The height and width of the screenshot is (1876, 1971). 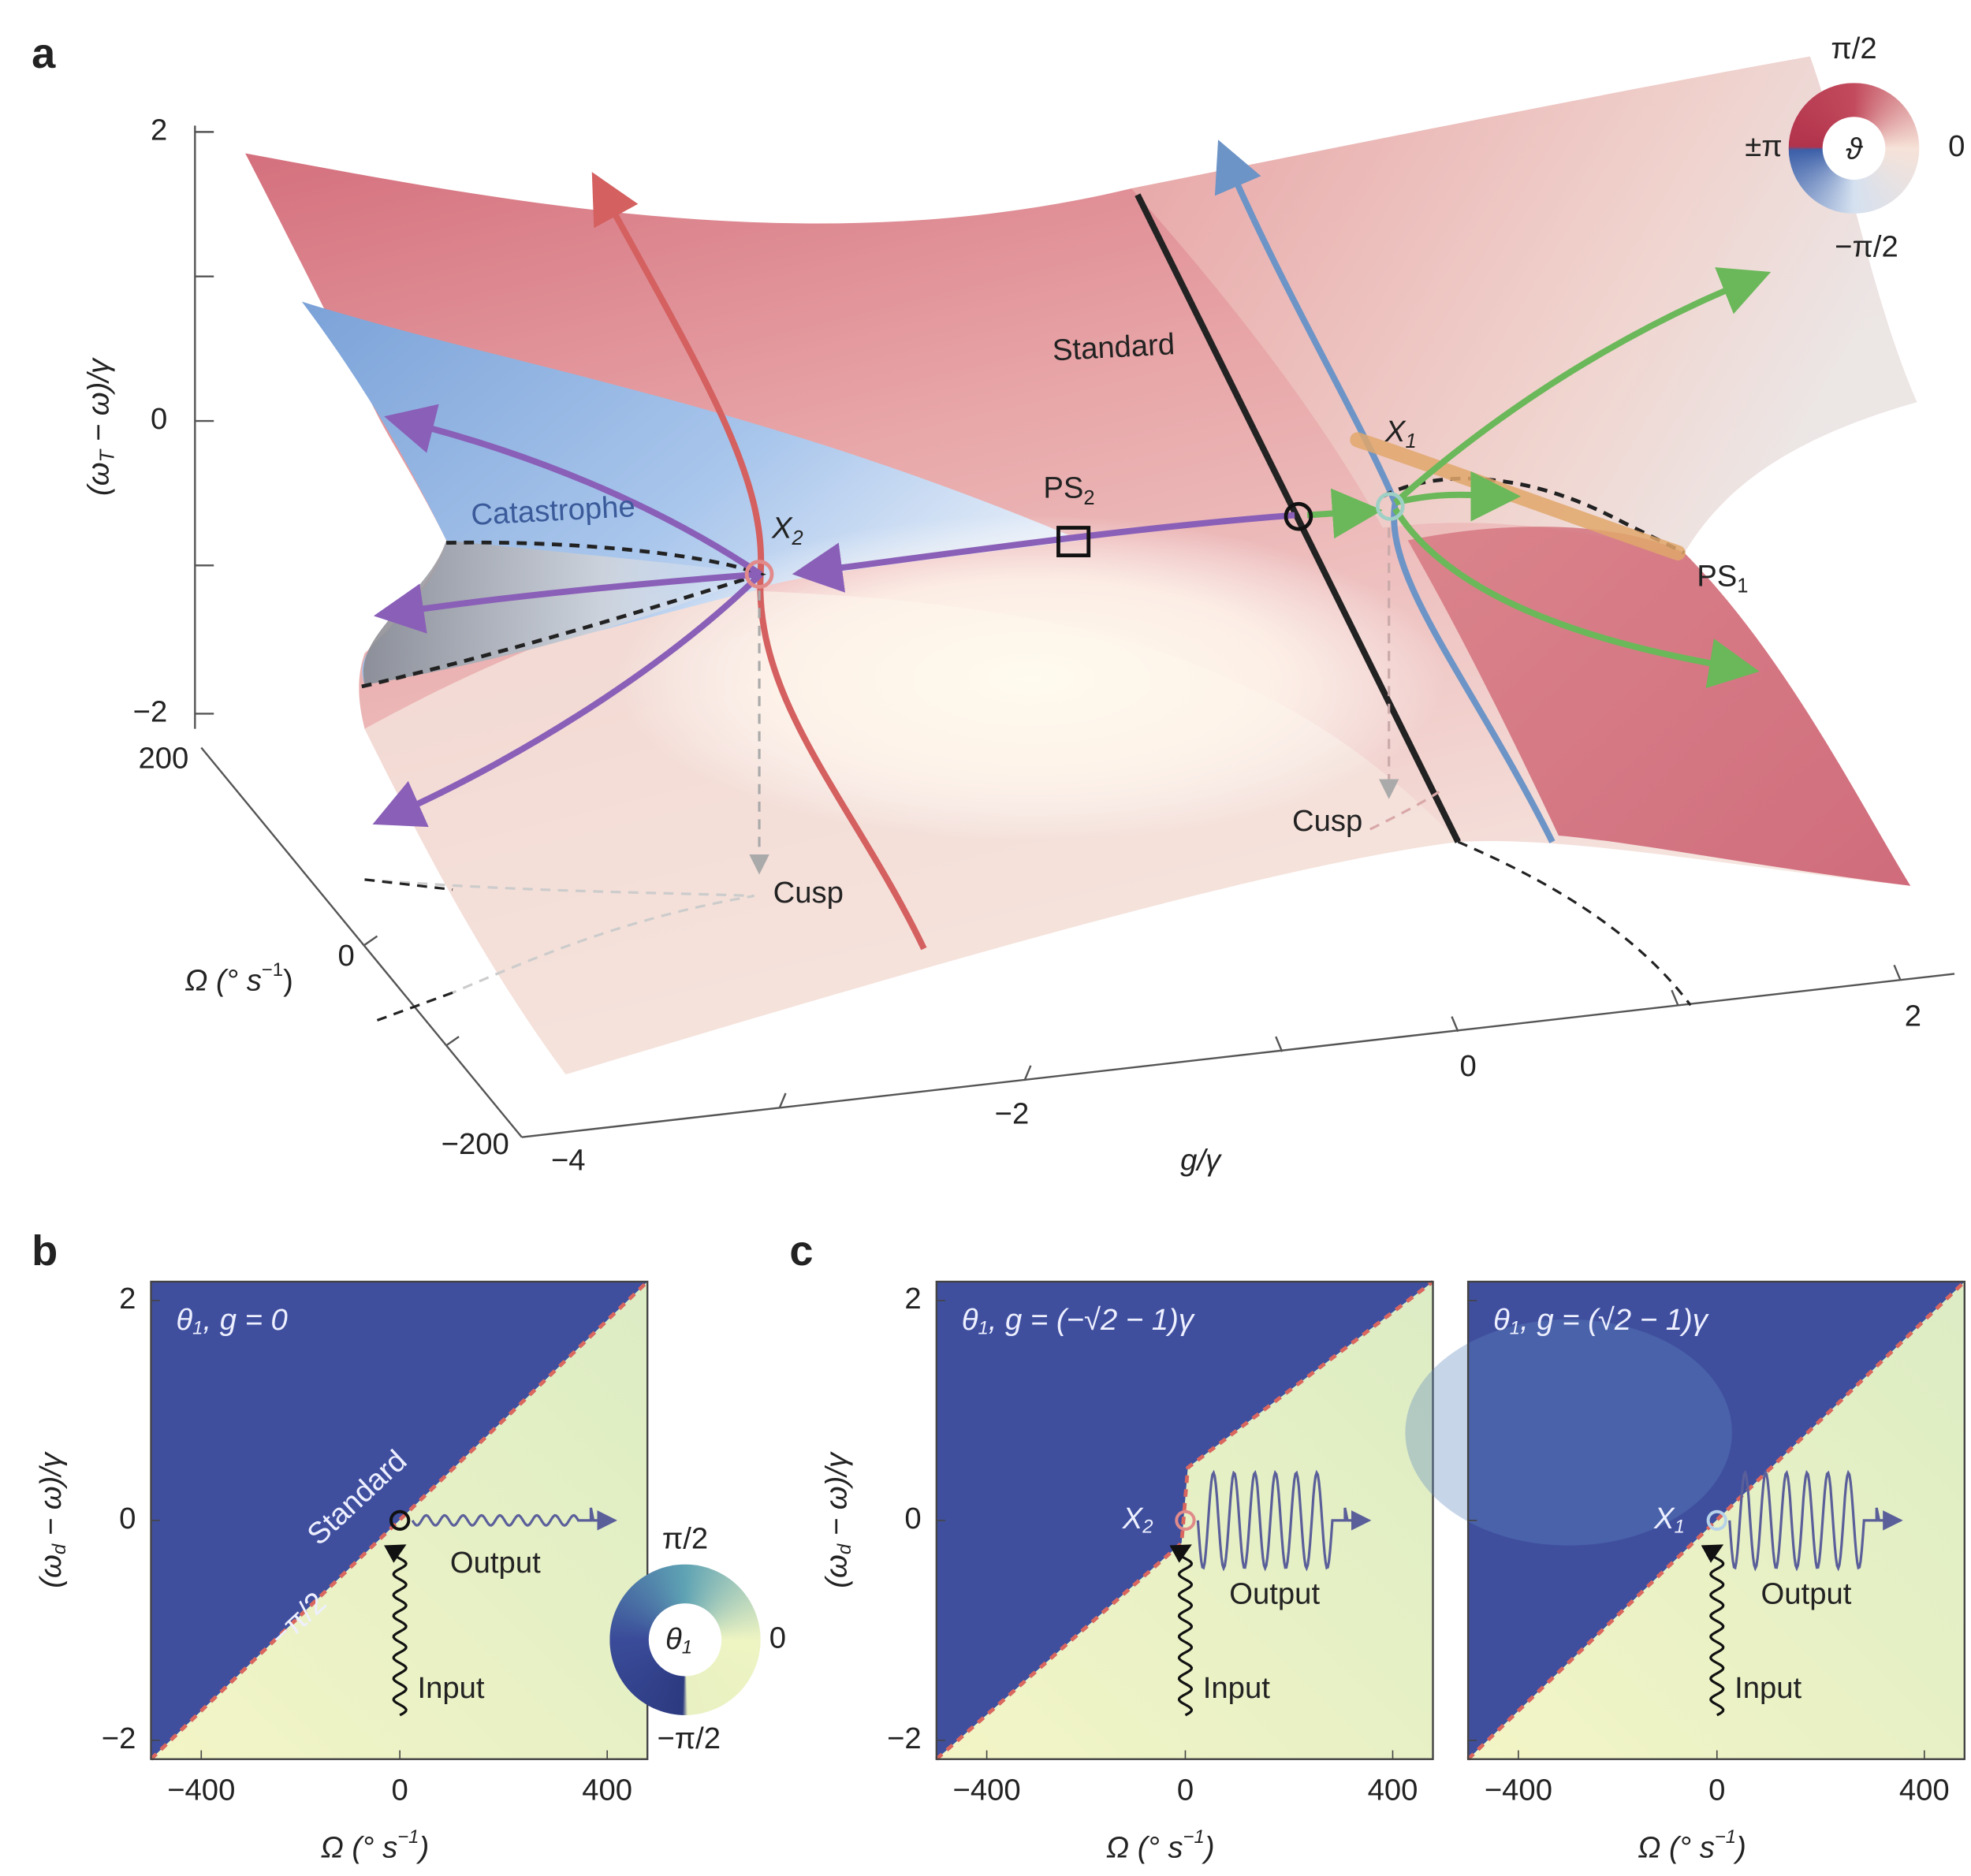 What do you see at coordinates (1073, 541) in the screenshot?
I see `ps2-marker` at bounding box center [1073, 541].